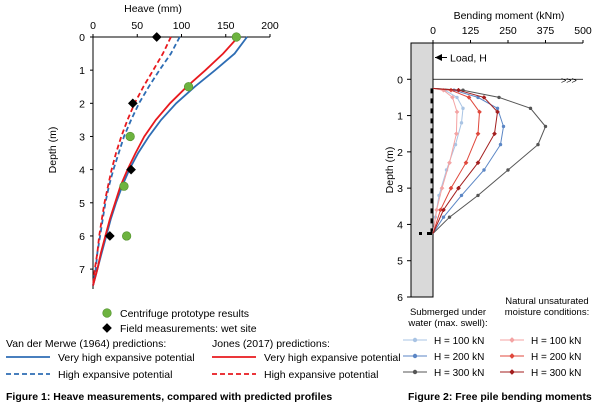 The image size is (601, 408). What do you see at coordinates (107, 313) in the screenshot?
I see `legend-centrifuge-marker` at bounding box center [107, 313].